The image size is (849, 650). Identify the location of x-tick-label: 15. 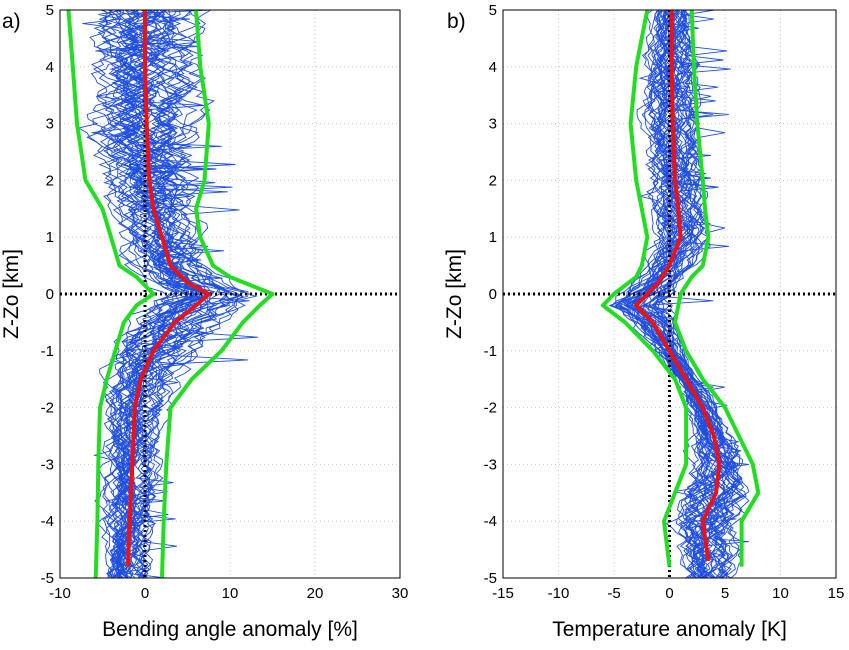
(836, 593).